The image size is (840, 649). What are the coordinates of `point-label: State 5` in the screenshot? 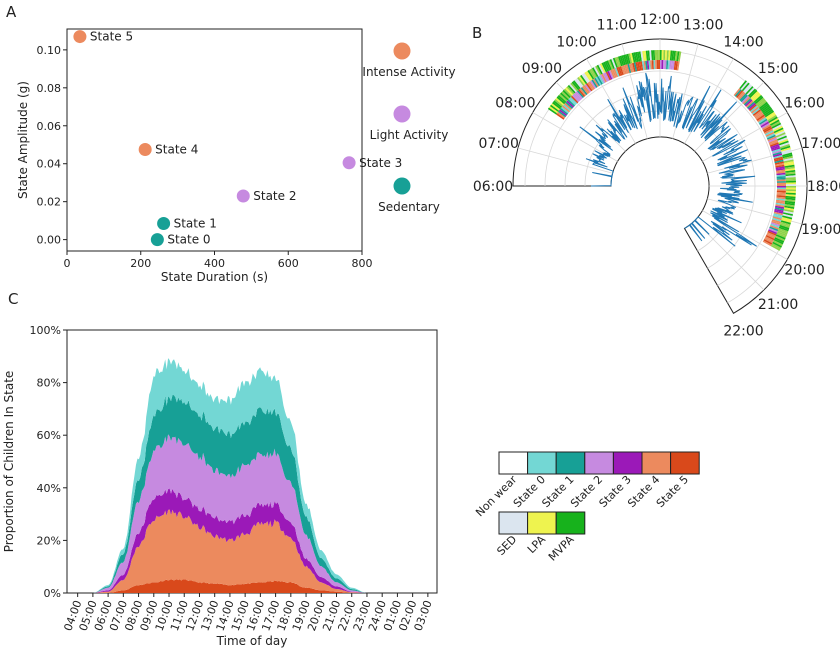 It's located at (111, 37).